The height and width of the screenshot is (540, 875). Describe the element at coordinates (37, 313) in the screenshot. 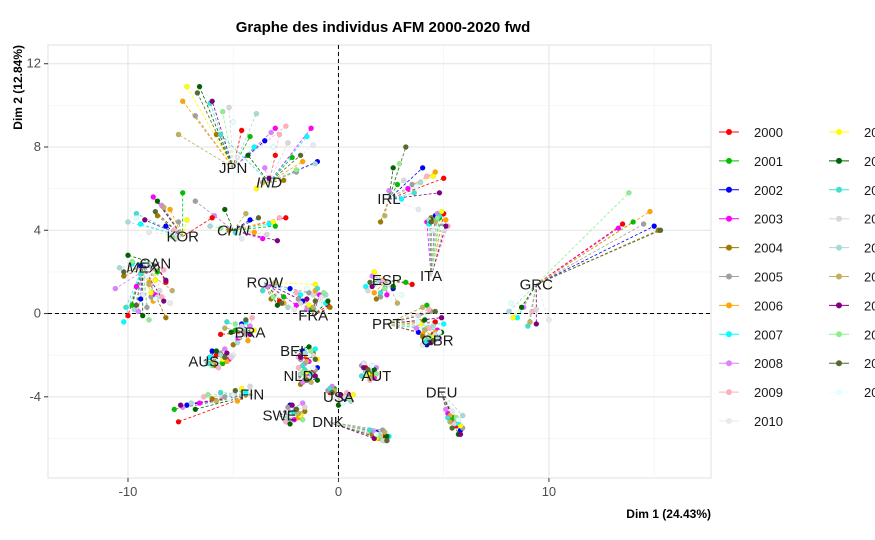

I see `y-tick-label: 0` at that location.